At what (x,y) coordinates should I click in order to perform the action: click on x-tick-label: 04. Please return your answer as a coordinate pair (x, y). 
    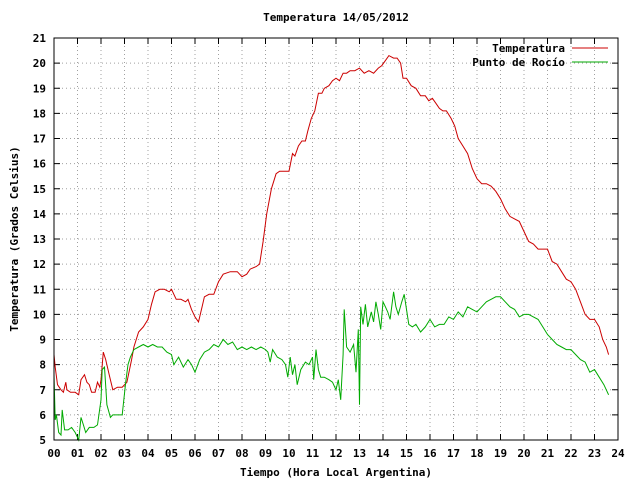
    Looking at the image, I should click on (148, 453).